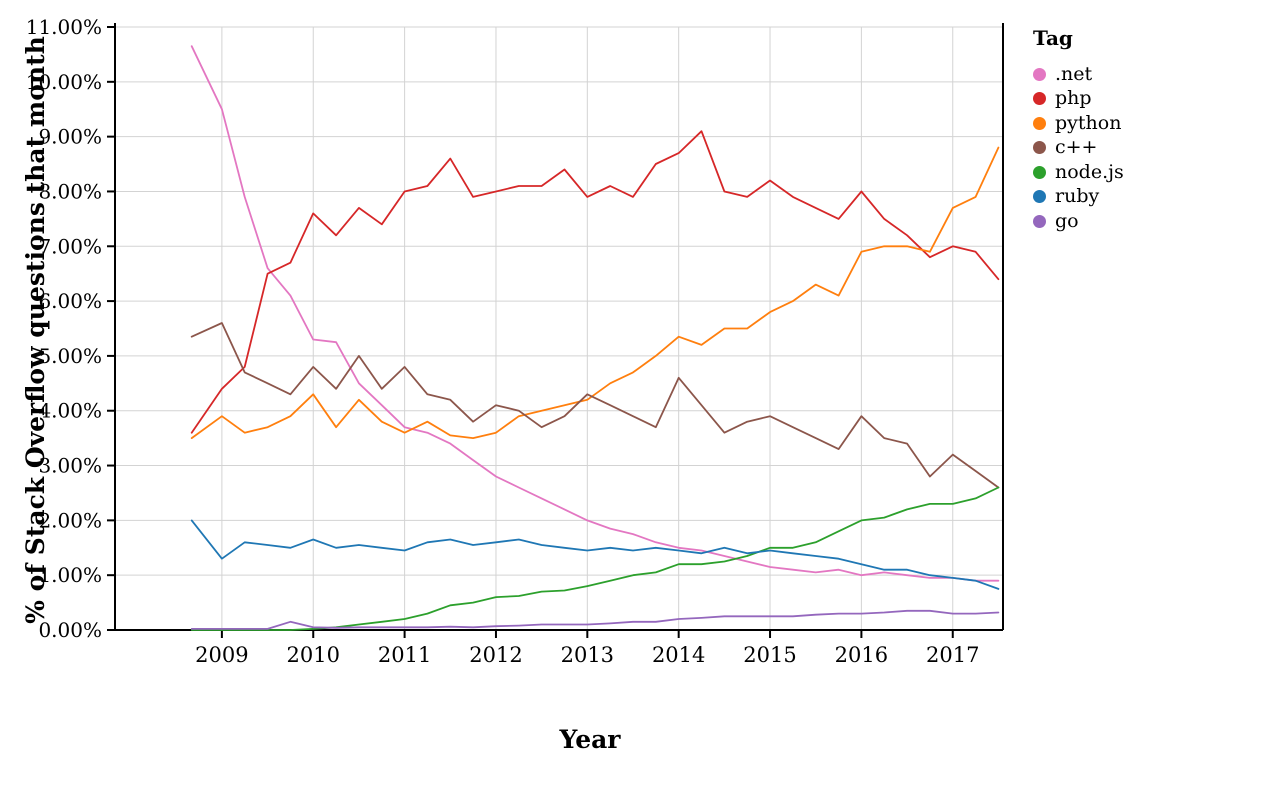  I want to click on y-tick-label: 2.00%, so click(70, 520).